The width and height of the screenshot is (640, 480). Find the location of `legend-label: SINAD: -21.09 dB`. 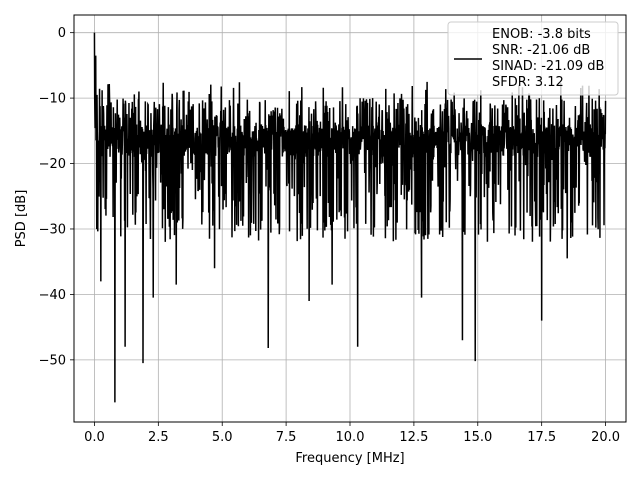

legend-label: SINAD: -21.09 dB is located at coordinates (548, 66).